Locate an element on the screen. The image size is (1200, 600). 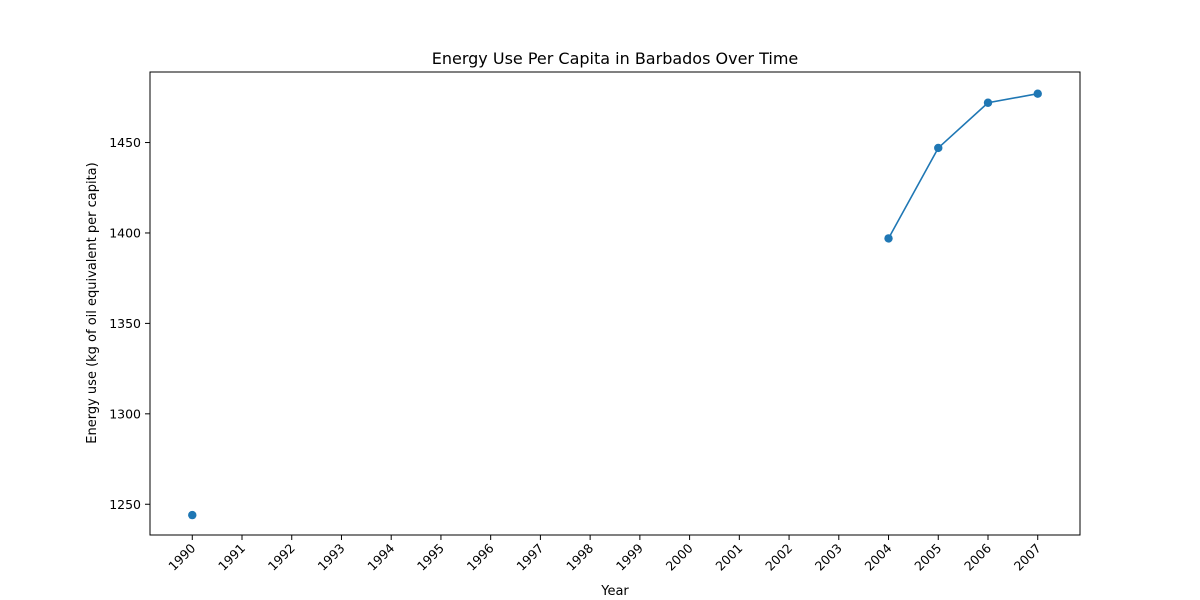
x-tick-label: 1997 is located at coordinates (529, 557).